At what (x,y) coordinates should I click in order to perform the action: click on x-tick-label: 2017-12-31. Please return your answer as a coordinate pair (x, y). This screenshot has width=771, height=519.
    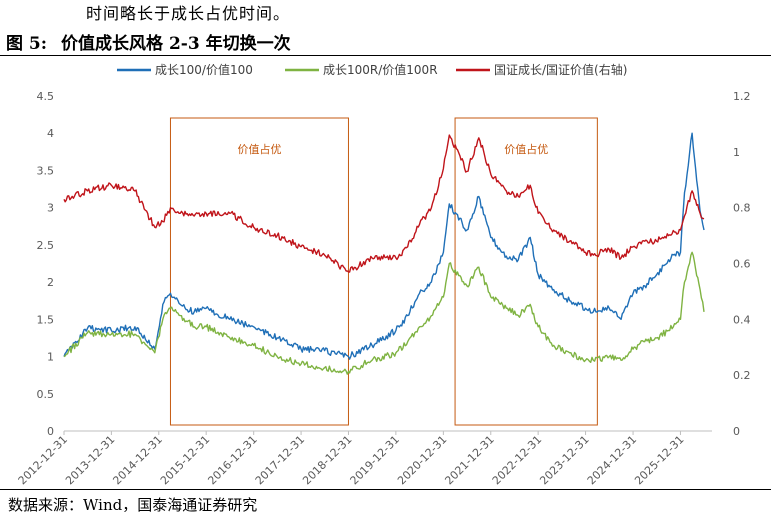
    Looking at the image, I should click on (280, 460).